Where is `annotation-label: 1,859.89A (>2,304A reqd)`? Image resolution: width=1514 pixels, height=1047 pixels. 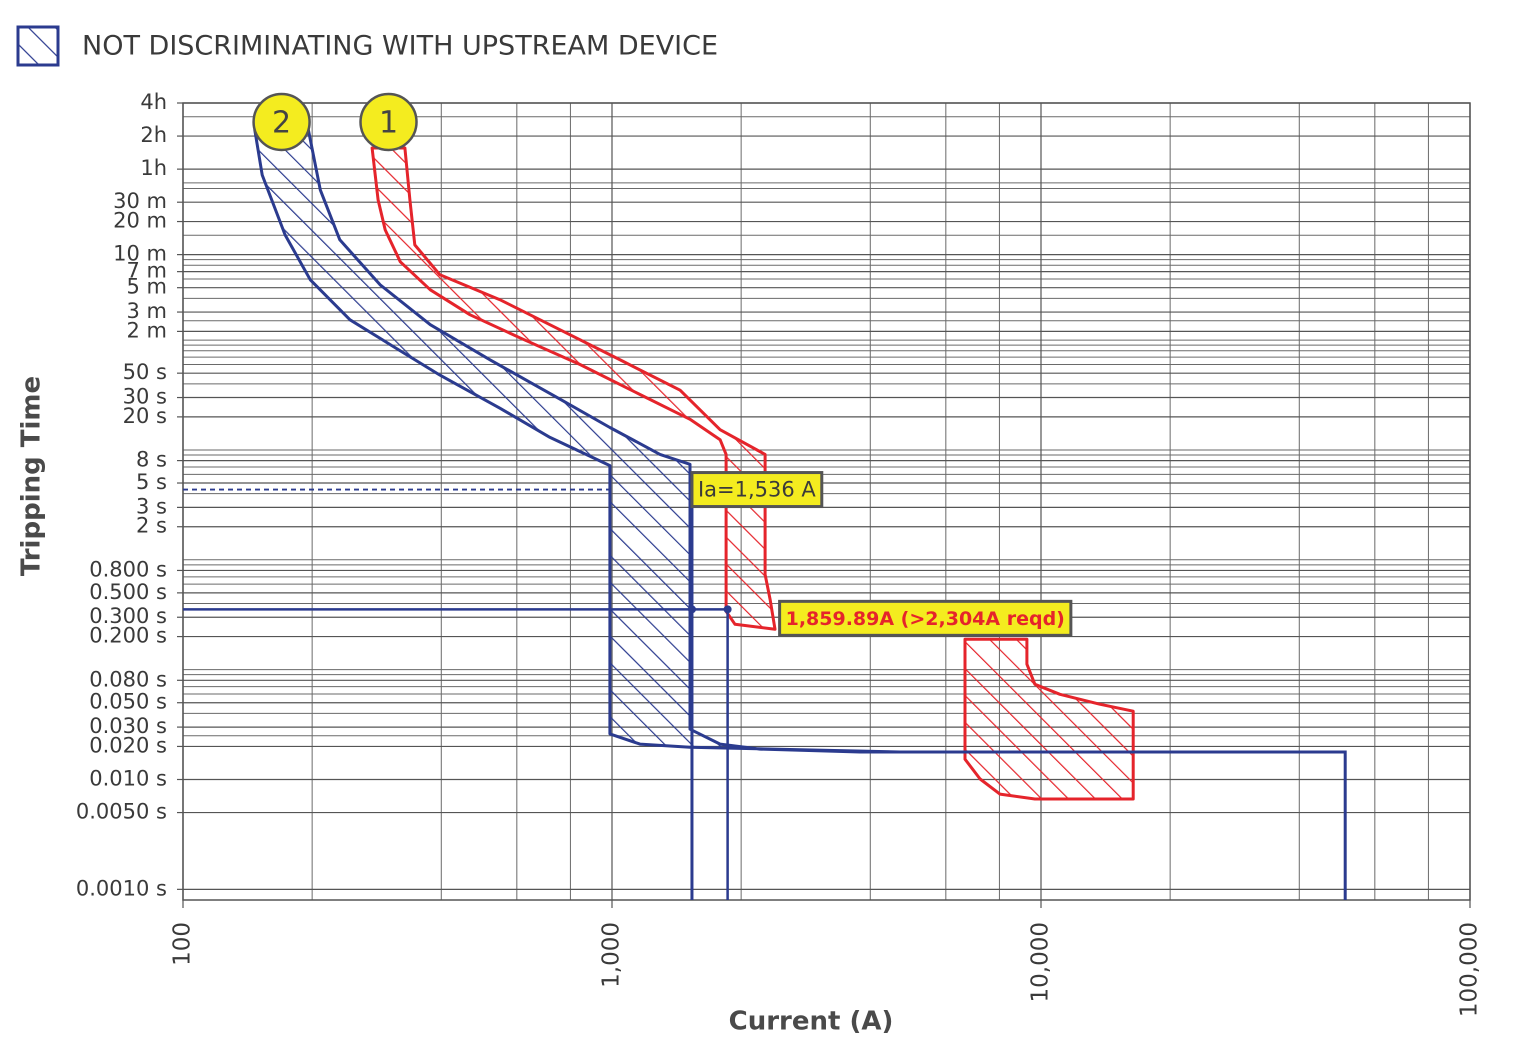 annotation-label: 1,859.89A (>2,304A reqd) is located at coordinates (925, 619).